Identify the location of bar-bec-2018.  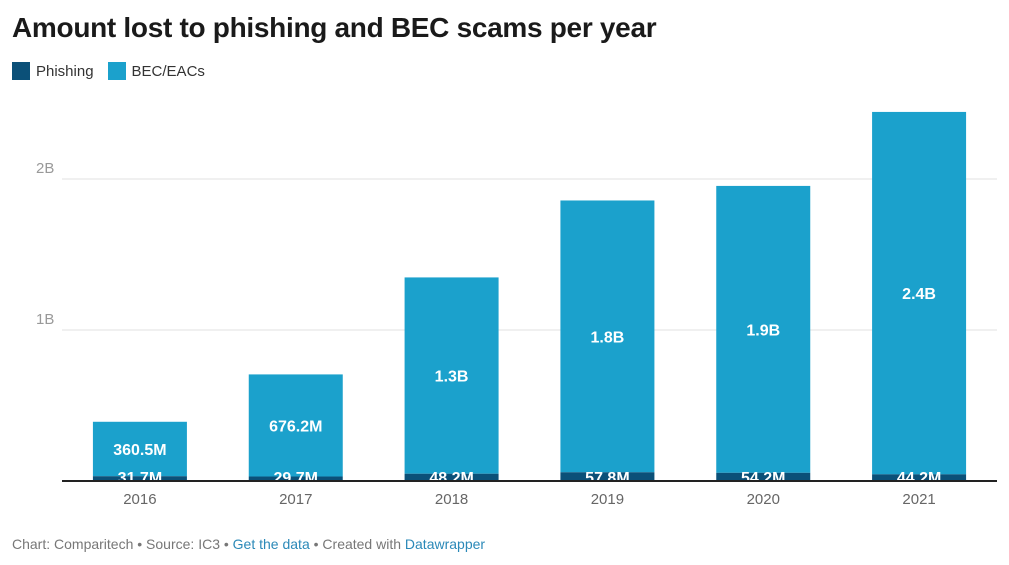
(451, 375).